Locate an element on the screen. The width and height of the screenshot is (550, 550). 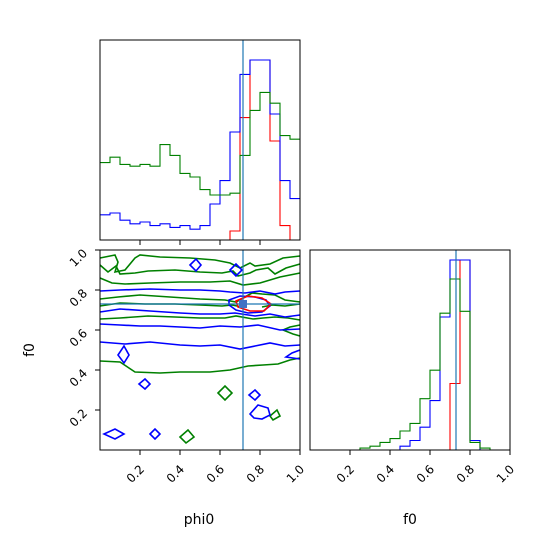
phi0-histogram-series is located at coordinates (200, 150).